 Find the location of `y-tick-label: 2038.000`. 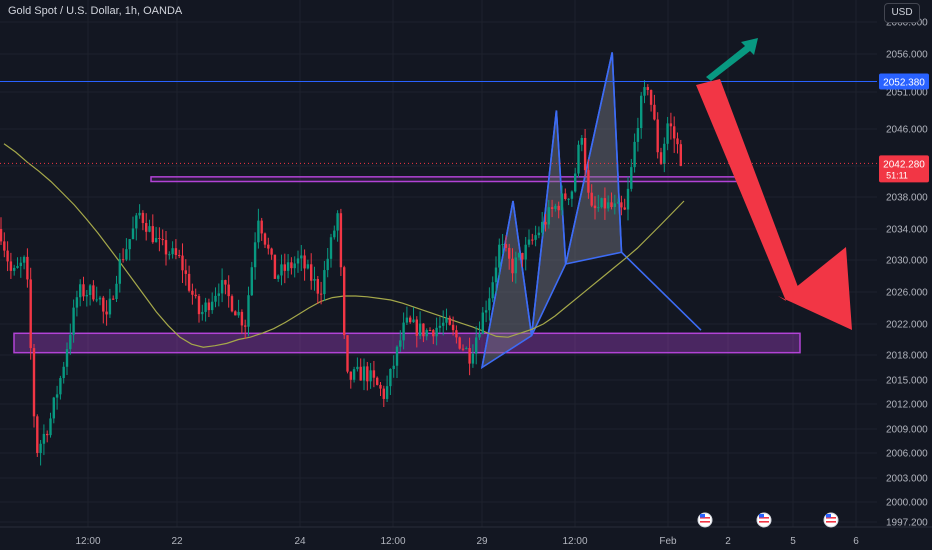

y-tick-label: 2038.000 is located at coordinates (907, 198).